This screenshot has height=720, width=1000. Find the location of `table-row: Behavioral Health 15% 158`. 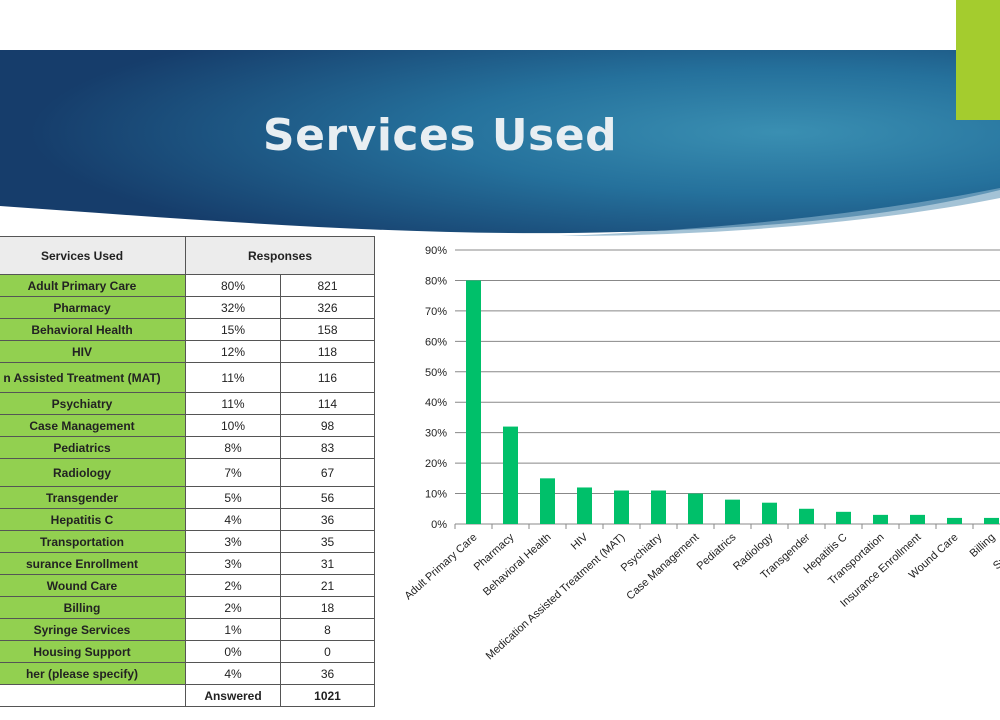

table-row: Behavioral Health 15% 158 is located at coordinates (187, 329).